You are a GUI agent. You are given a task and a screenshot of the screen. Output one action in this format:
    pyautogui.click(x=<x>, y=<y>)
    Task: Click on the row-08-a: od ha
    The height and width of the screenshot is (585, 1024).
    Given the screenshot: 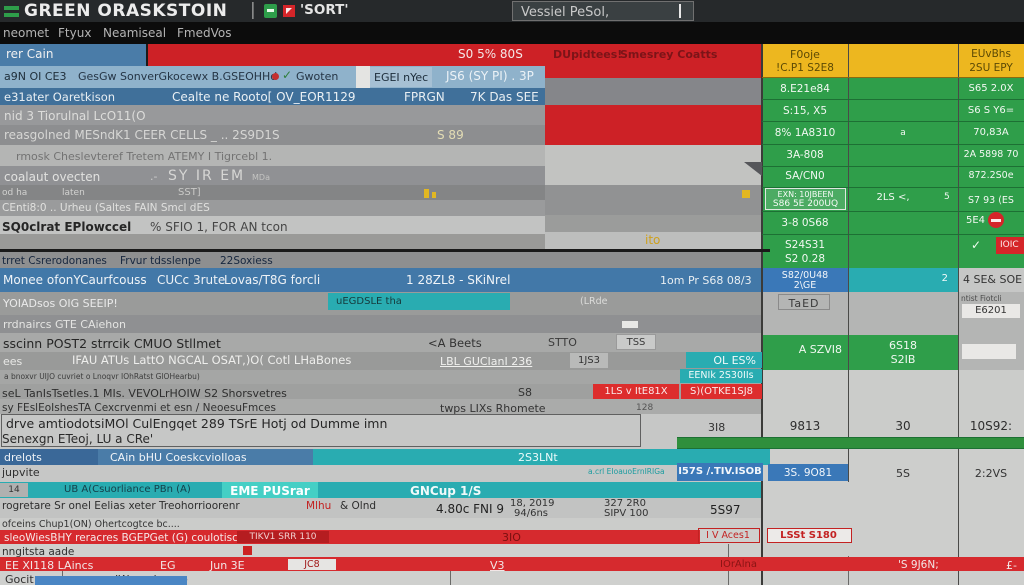 What is the action you would take?
    pyautogui.click(x=15, y=193)
    